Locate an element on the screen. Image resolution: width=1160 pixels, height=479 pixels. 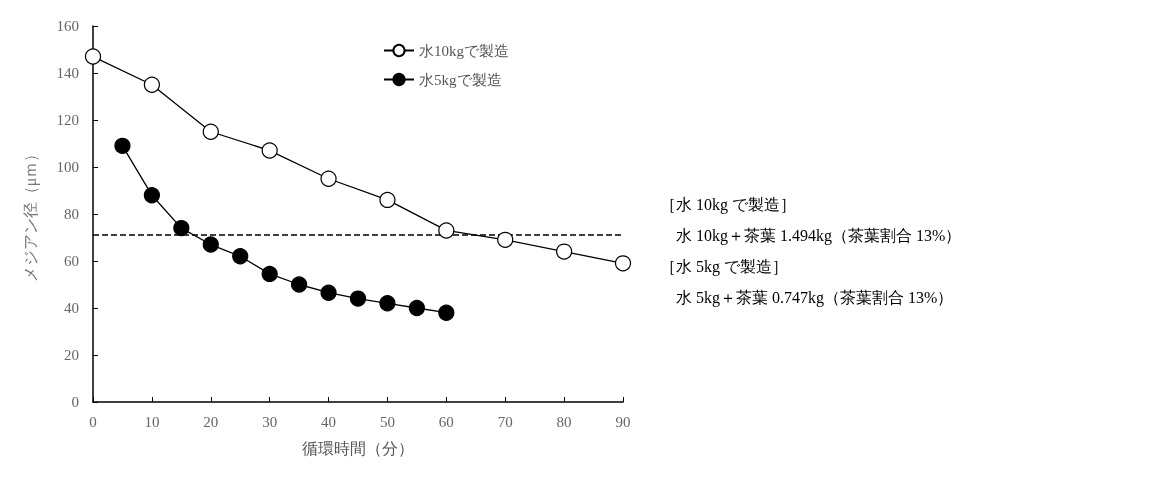
legend-label: 水5kgで製造 is located at coordinates (460, 79).